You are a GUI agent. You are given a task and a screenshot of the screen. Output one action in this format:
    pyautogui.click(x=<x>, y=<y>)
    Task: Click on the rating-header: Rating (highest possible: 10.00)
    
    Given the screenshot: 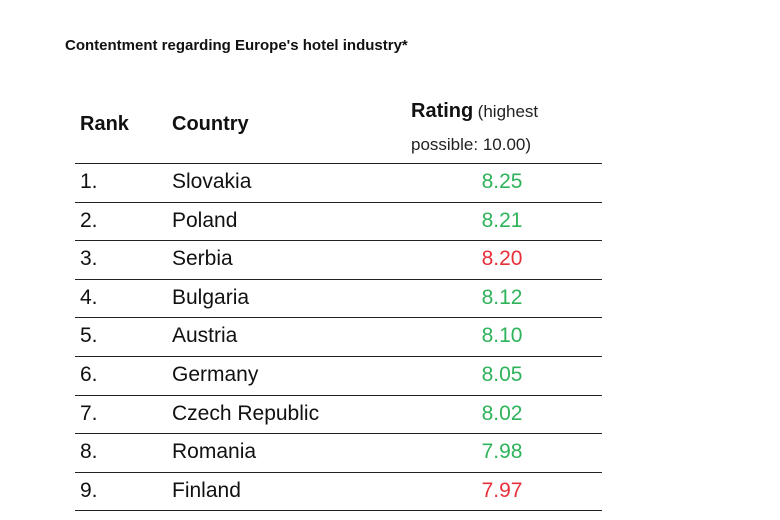 What is the action you would take?
    pyautogui.click(x=501, y=128)
    